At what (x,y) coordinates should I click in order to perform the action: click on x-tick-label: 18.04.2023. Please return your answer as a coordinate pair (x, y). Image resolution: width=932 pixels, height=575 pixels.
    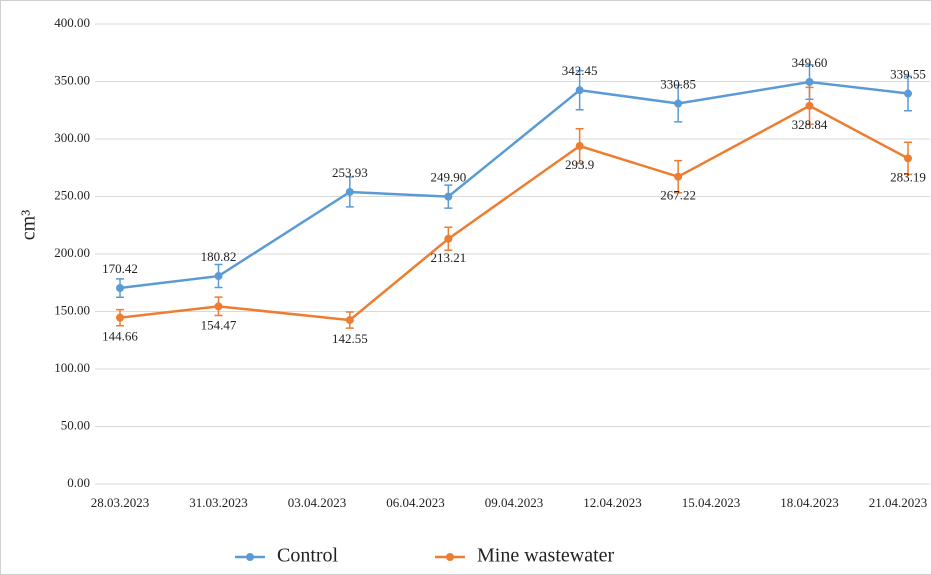
    Looking at the image, I should click on (809, 502).